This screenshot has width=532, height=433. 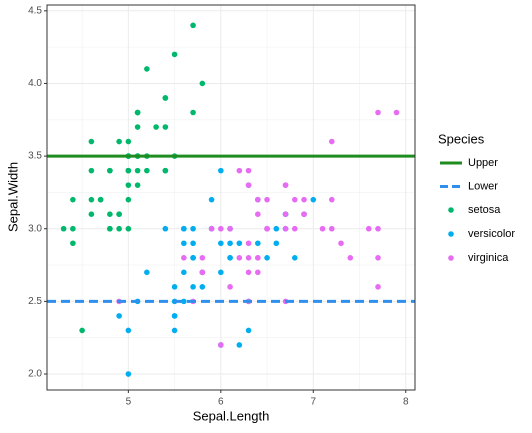 What do you see at coordinates (35, 301) in the screenshot?
I see `y-tick-label: 2.5` at bounding box center [35, 301].